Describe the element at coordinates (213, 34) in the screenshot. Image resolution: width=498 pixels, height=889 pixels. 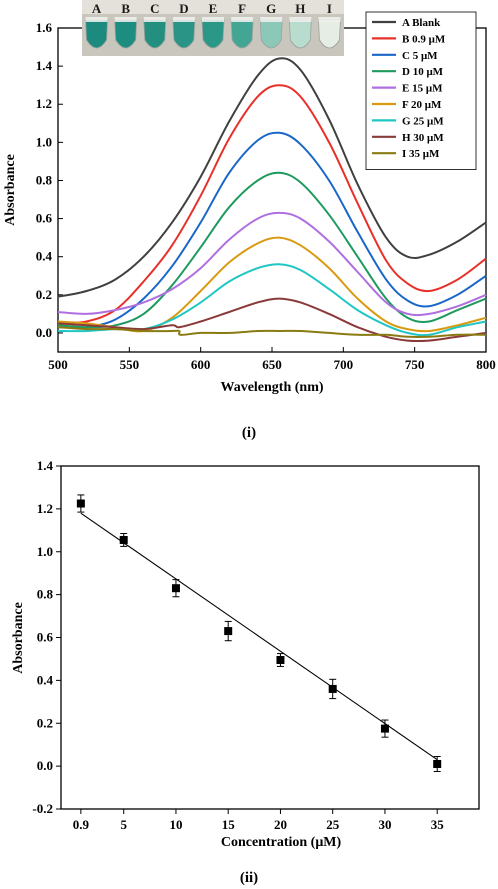
I see `vial-e` at that location.